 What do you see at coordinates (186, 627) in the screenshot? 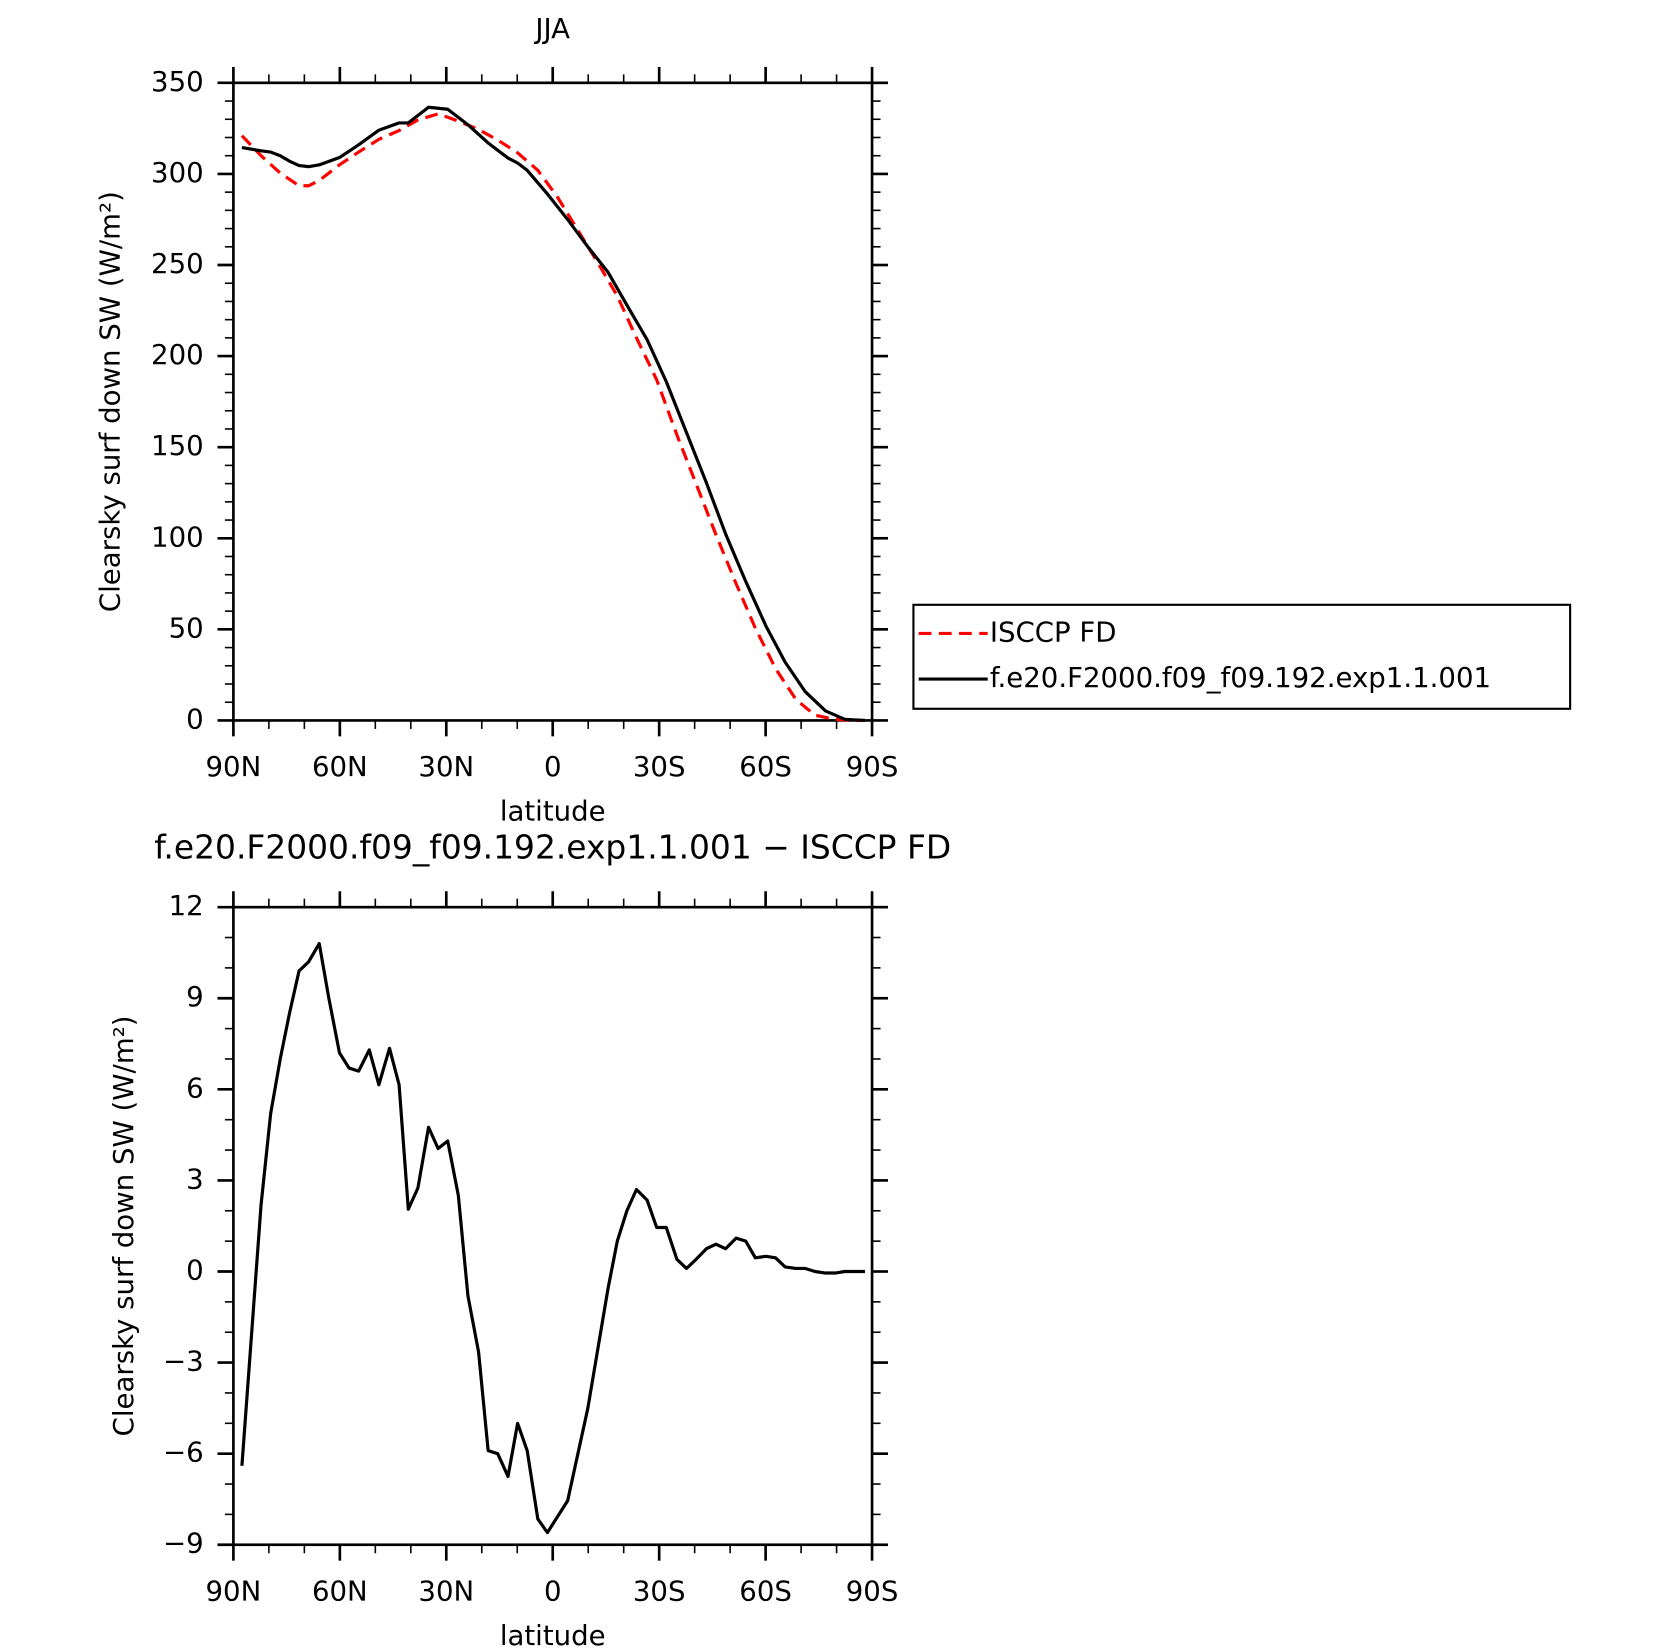
I see `y-tick-label: 50` at bounding box center [186, 627].